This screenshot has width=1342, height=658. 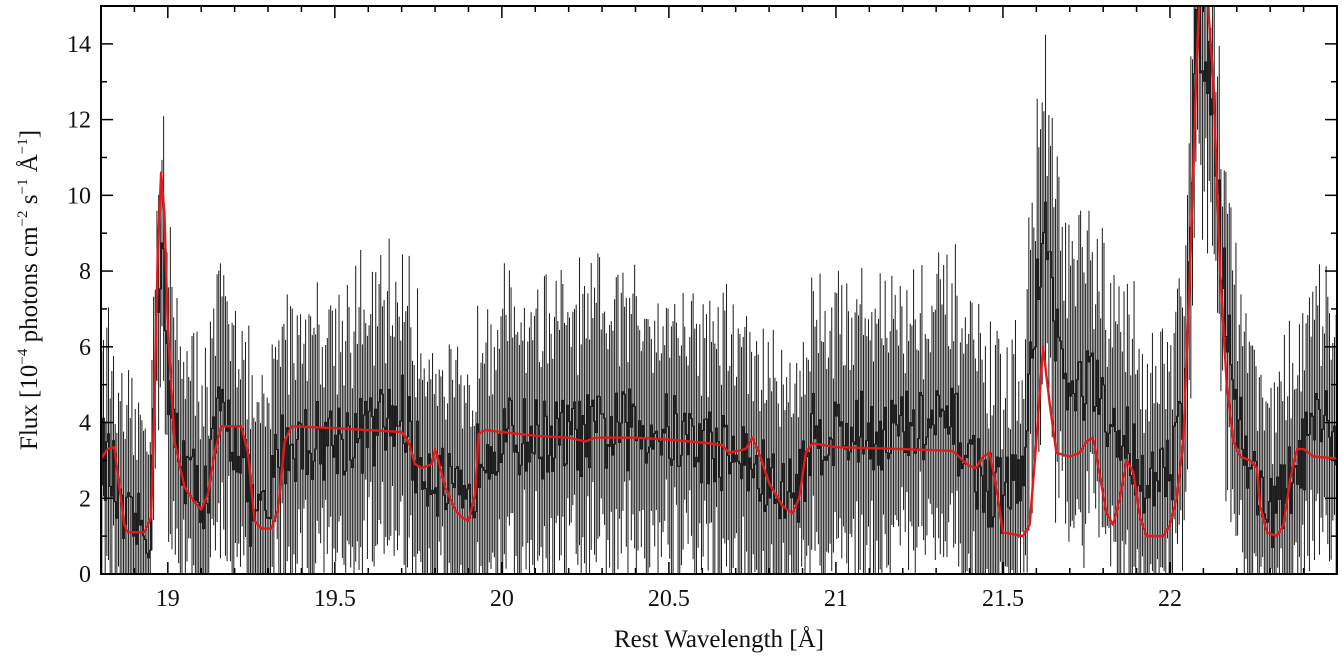 I want to click on y-axis-title-exp4: −1, so click(x=23, y=146).